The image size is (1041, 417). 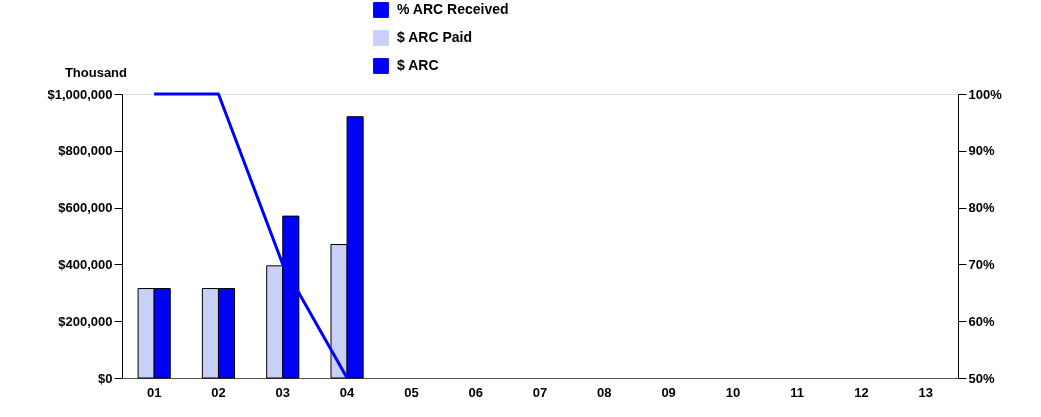 I want to click on x-tick-label: 12, so click(x=861, y=392).